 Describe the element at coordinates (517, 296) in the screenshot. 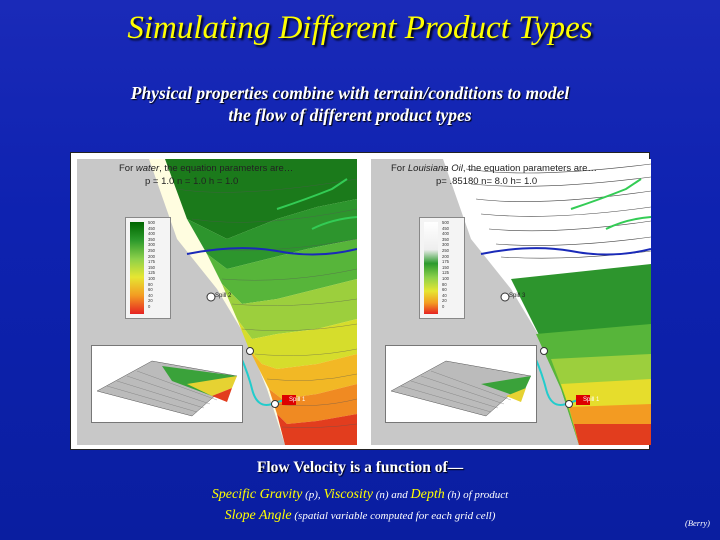

I see `spill-3-label: Spill 3` at that location.